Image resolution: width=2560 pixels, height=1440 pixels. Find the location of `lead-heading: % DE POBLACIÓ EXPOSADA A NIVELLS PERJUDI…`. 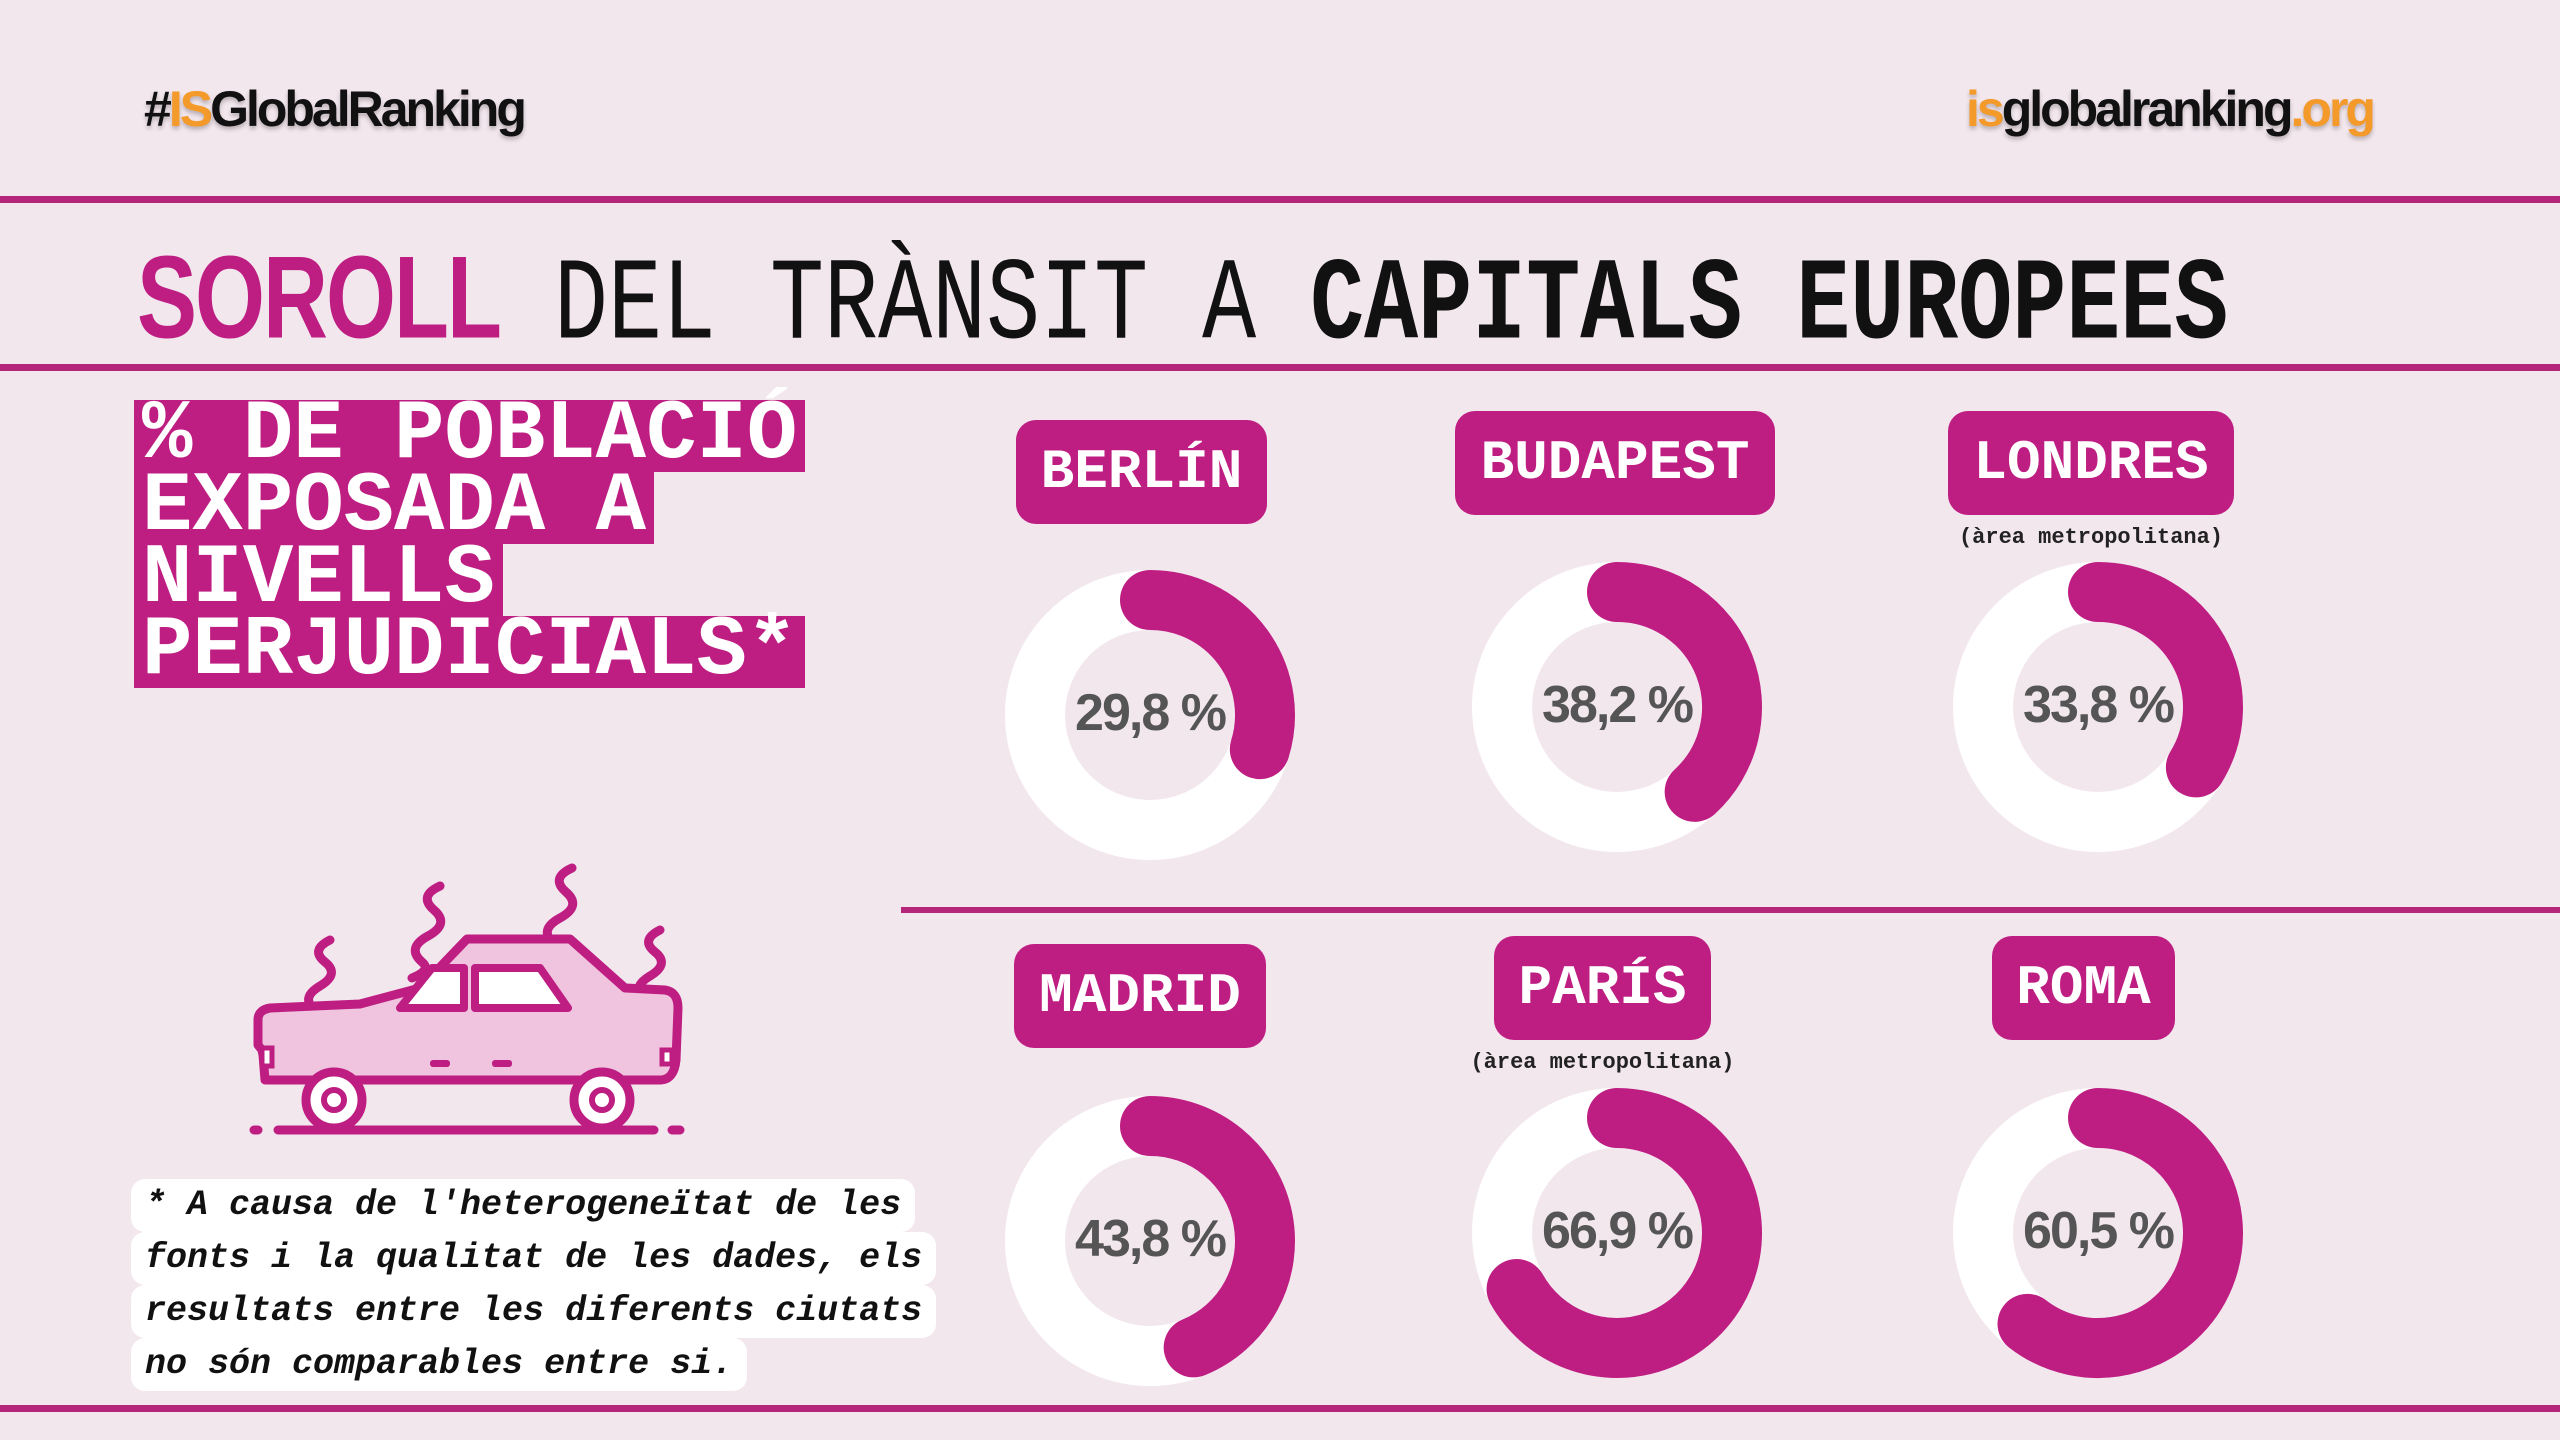

lead-heading: % DE POBLACIÓ EXPOSADA A NIVELLS PERJUDI… is located at coordinates (484, 544).